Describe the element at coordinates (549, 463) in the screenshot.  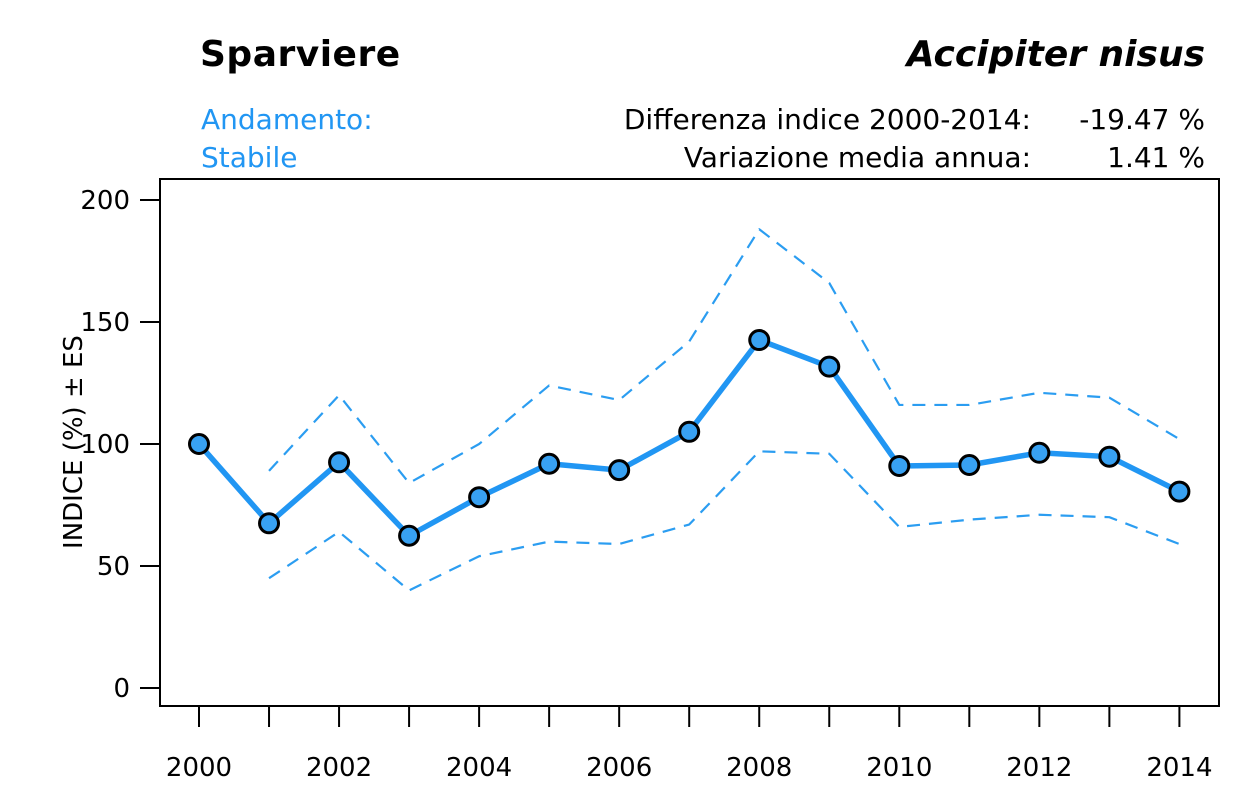
I see `data-point-2005` at that location.